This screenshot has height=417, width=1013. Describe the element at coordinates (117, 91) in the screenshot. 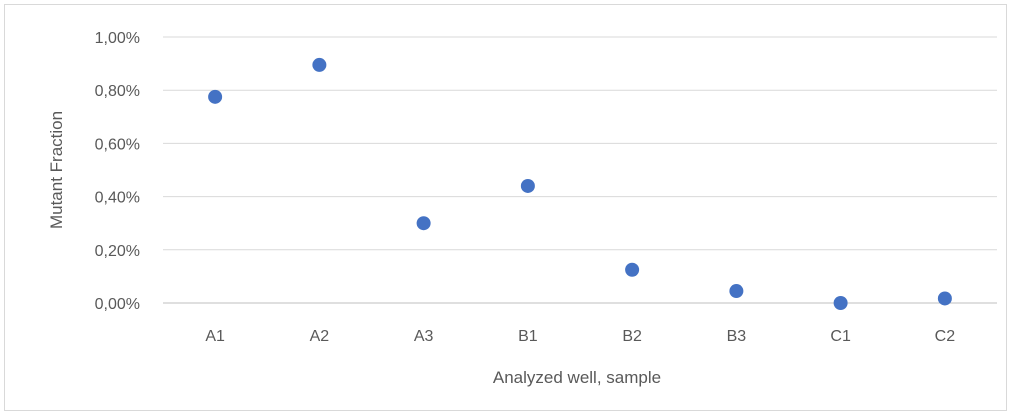

I see `y-tick-label: 0,80%` at that location.